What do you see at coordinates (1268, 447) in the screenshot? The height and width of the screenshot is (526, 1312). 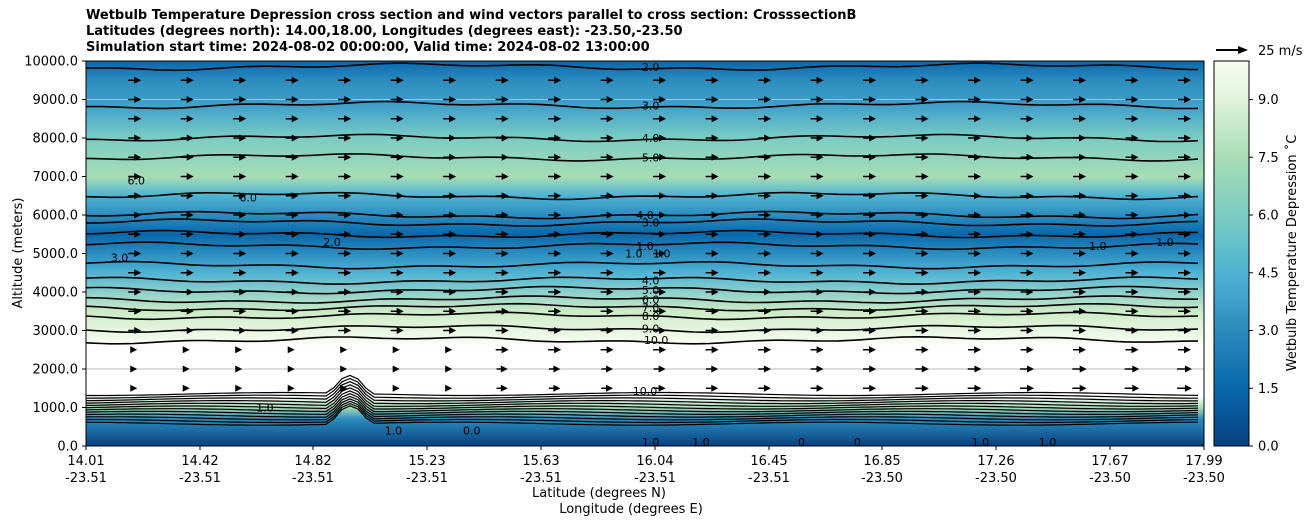 I see `colorbar-tick-label: 0.0` at bounding box center [1268, 447].